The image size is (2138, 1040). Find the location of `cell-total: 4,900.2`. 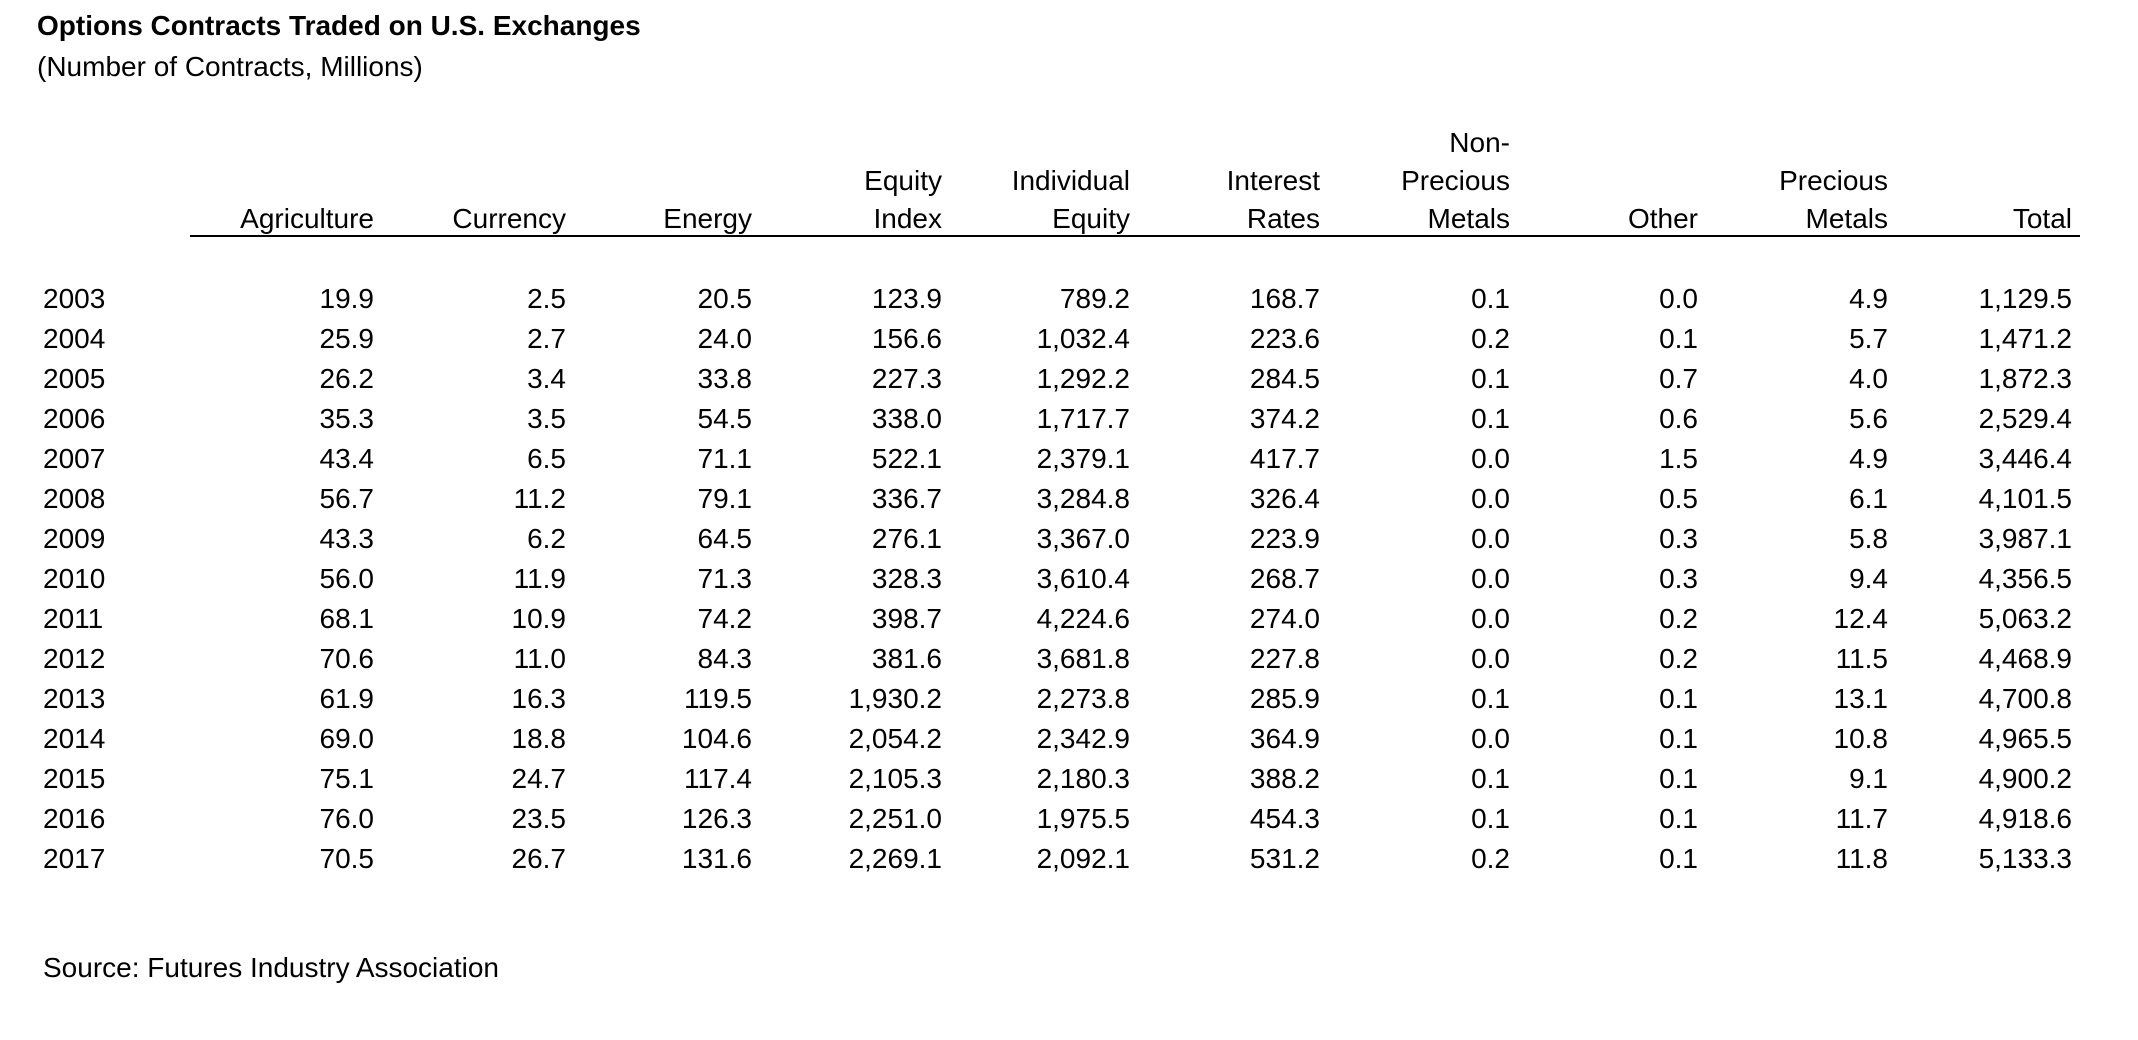

cell-total: 4,900.2 is located at coordinates (2025, 778).